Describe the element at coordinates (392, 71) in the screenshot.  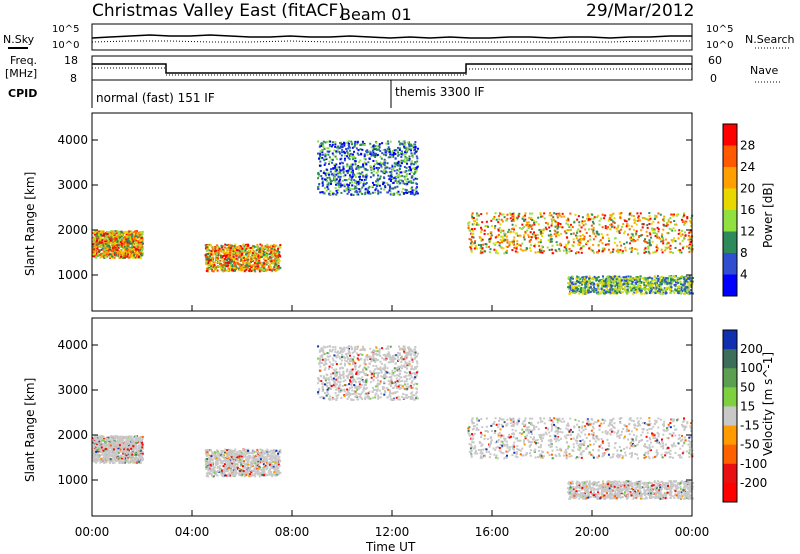
I see `nave-line` at that location.